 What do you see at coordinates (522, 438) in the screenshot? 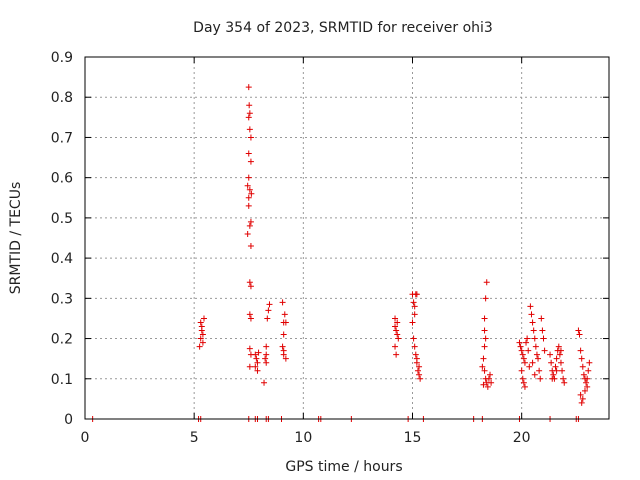
I see `x-tick-label: 20` at bounding box center [522, 438].